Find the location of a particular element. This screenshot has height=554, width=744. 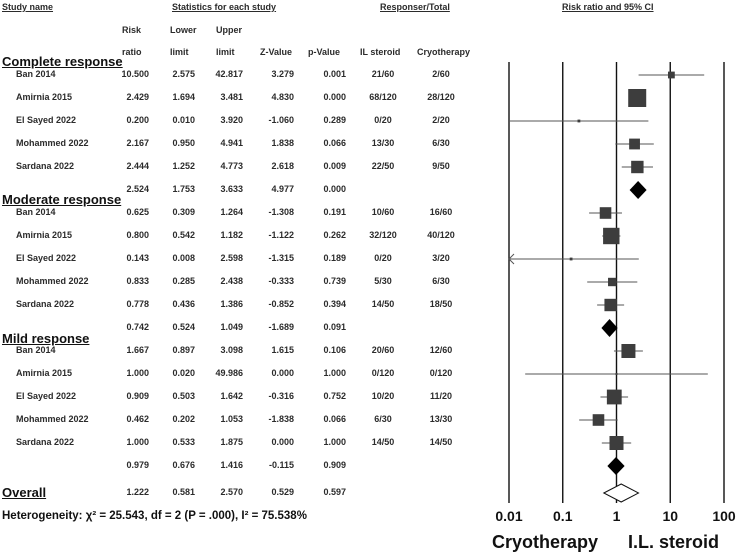

study-il: 6/30 is located at coordinates (383, 419).